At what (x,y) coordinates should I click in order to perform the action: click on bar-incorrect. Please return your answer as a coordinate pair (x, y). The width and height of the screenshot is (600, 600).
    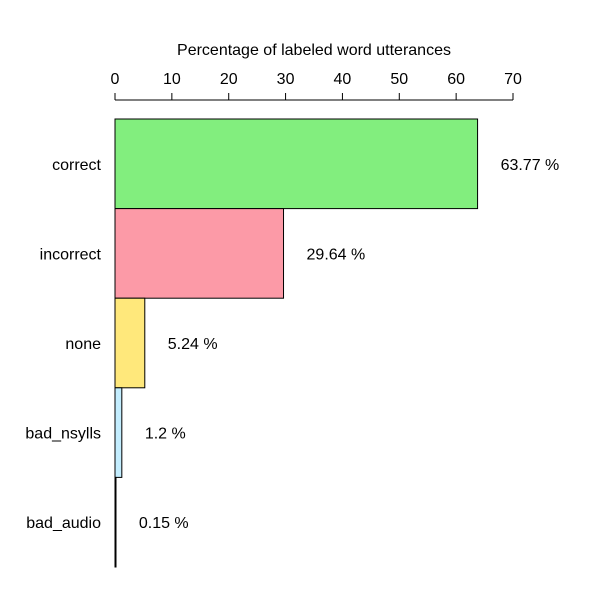
    Looking at the image, I should click on (199, 253).